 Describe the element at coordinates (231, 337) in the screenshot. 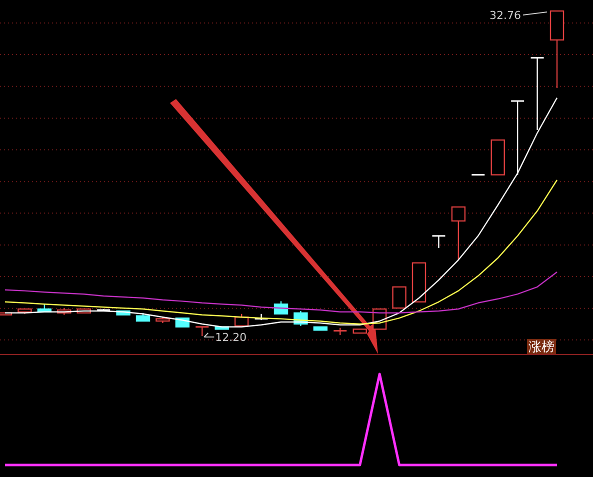

I see `annotation: 12.20` at that location.